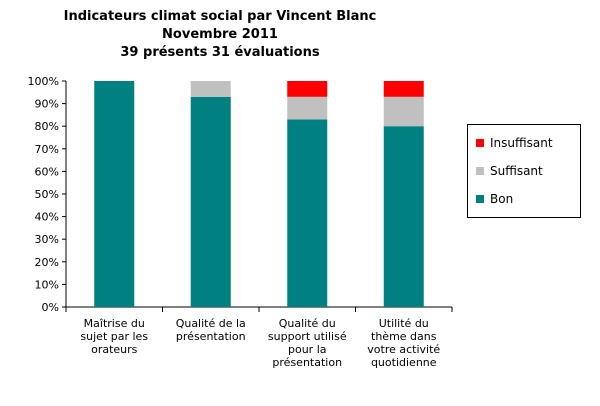  I want to click on x-tick-label: Qualité de la présentation, so click(211, 330).